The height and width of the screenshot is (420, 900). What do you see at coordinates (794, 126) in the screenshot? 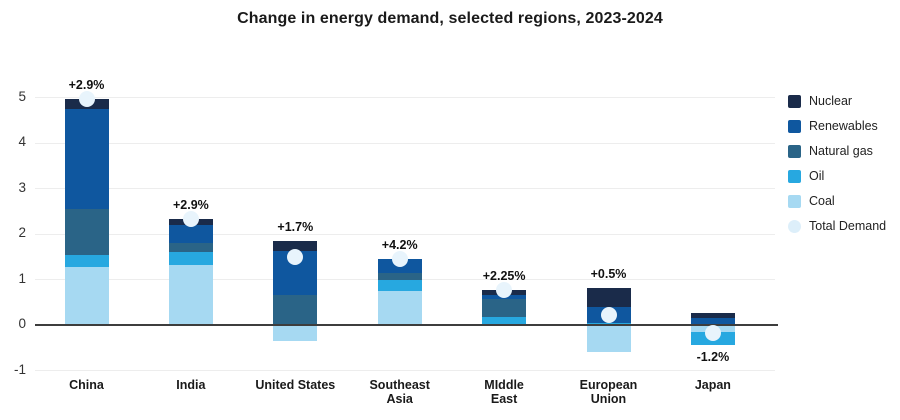
I see `legend-swatch-renewables` at bounding box center [794, 126].